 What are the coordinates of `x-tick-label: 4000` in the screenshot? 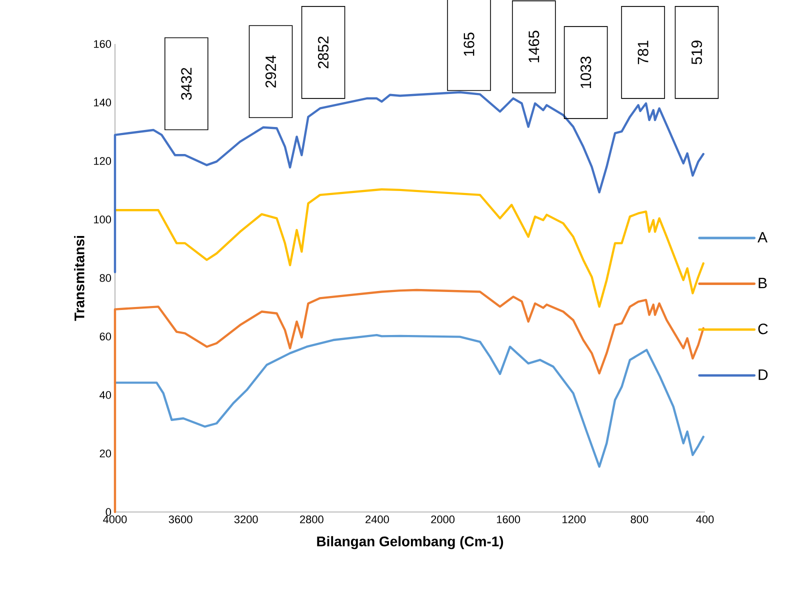 It's located at (115, 520).